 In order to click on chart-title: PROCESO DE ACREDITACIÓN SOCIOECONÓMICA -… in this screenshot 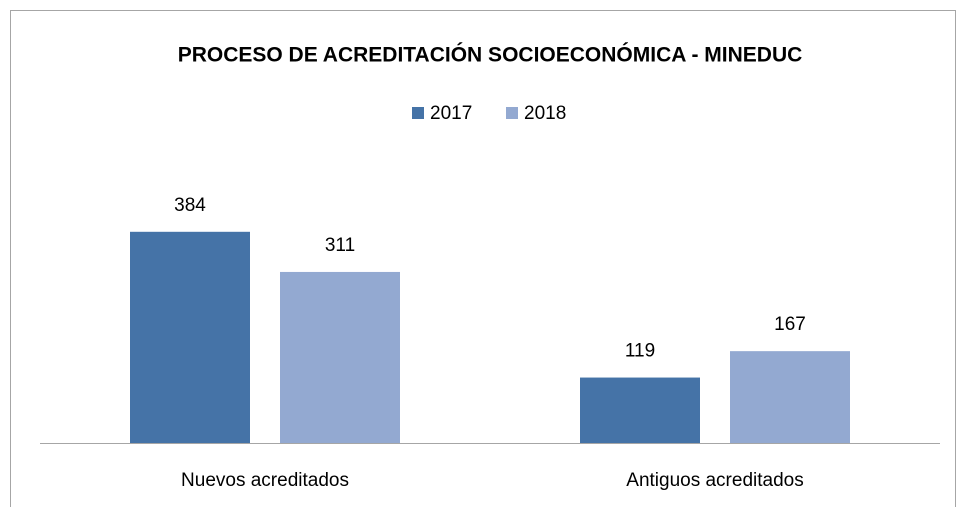, I will do `click(490, 55)`.